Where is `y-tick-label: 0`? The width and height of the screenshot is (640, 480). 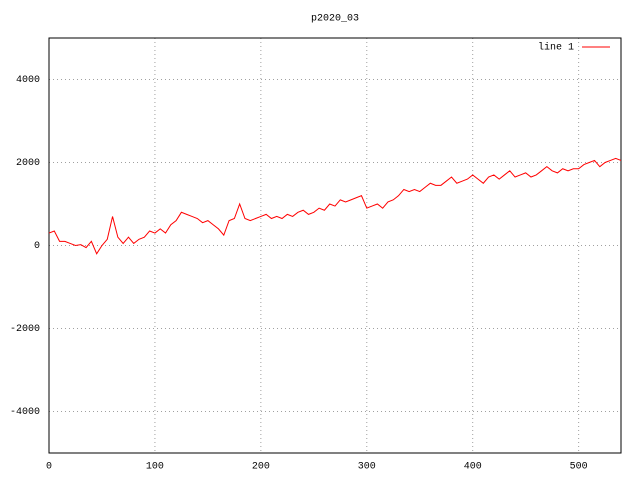
y-tick-label: 0 is located at coordinates (37, 246).